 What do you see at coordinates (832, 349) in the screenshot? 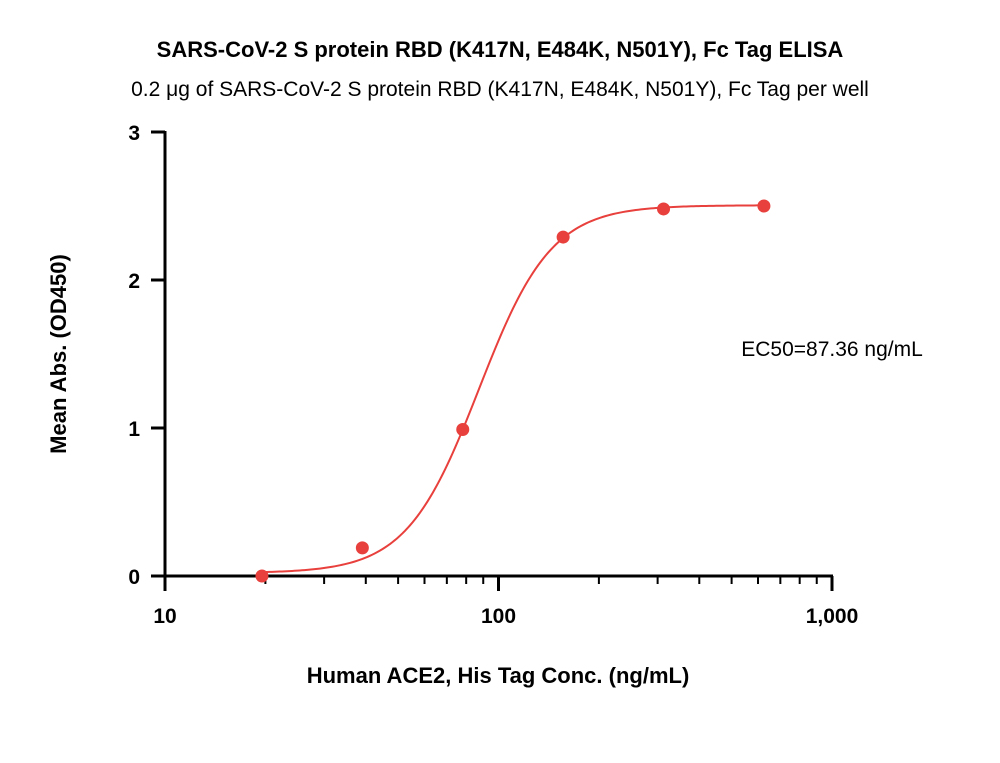
I see `ec50-annotation: EC50=87.36 ng/mL` at bounding box center [832, 349].